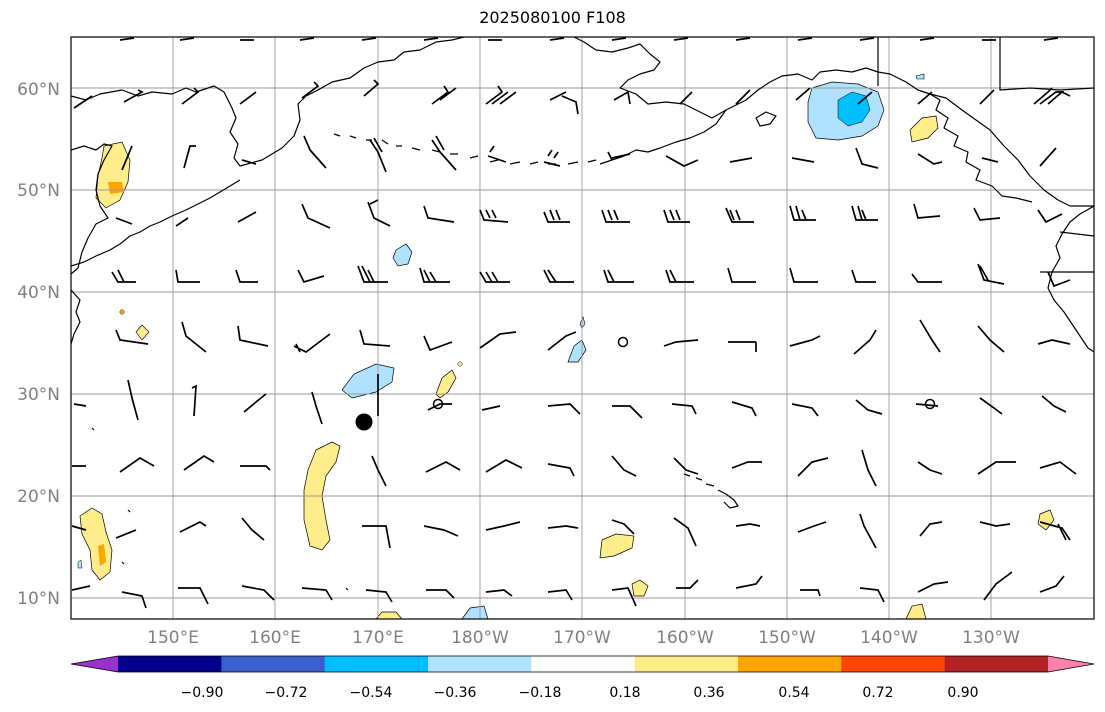 This screenshot has height=712, width=1105. What do you see at coordinates (38, 599) in the screenshot?
I see `lat-label: 10°N` at bounding box center [38, 599].